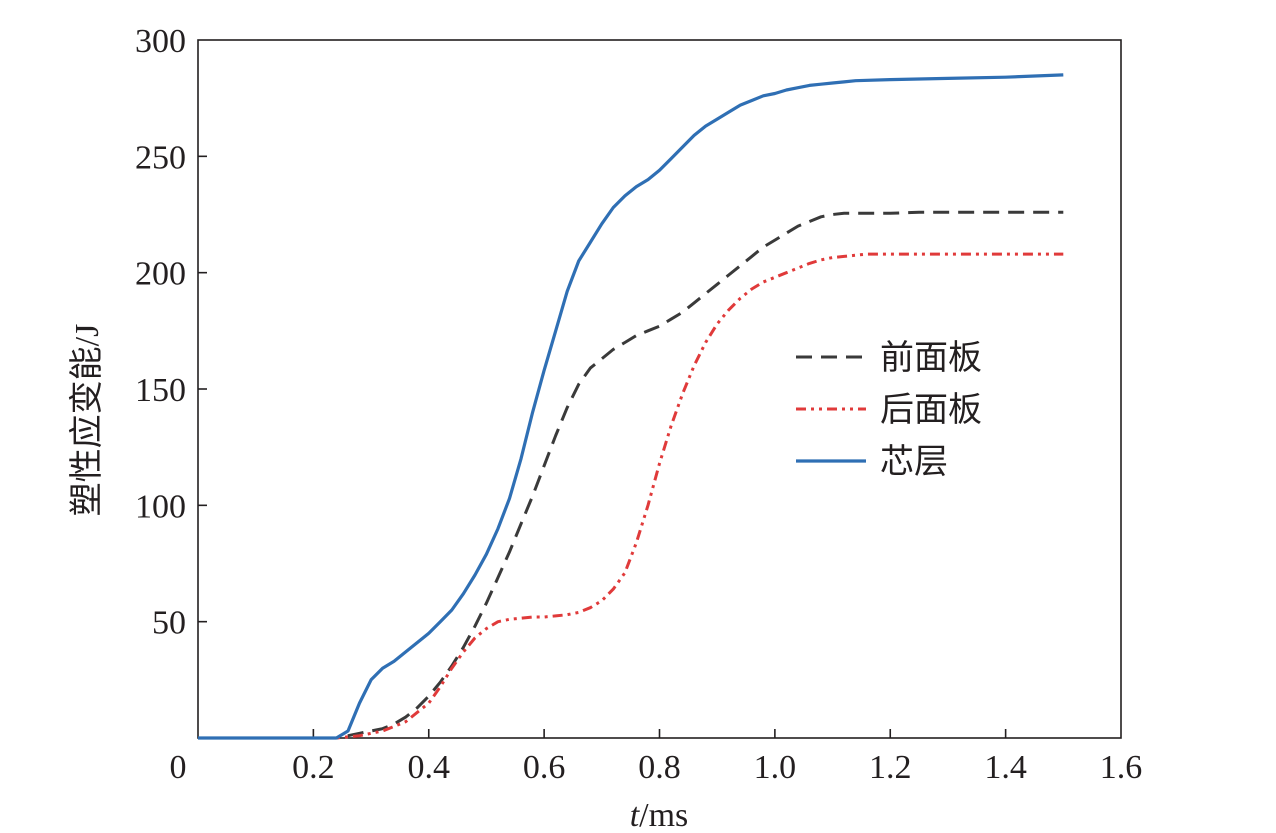 The image size is (1276, 833). I want to click on x-tick-label: 1.0, so click(775, 767).